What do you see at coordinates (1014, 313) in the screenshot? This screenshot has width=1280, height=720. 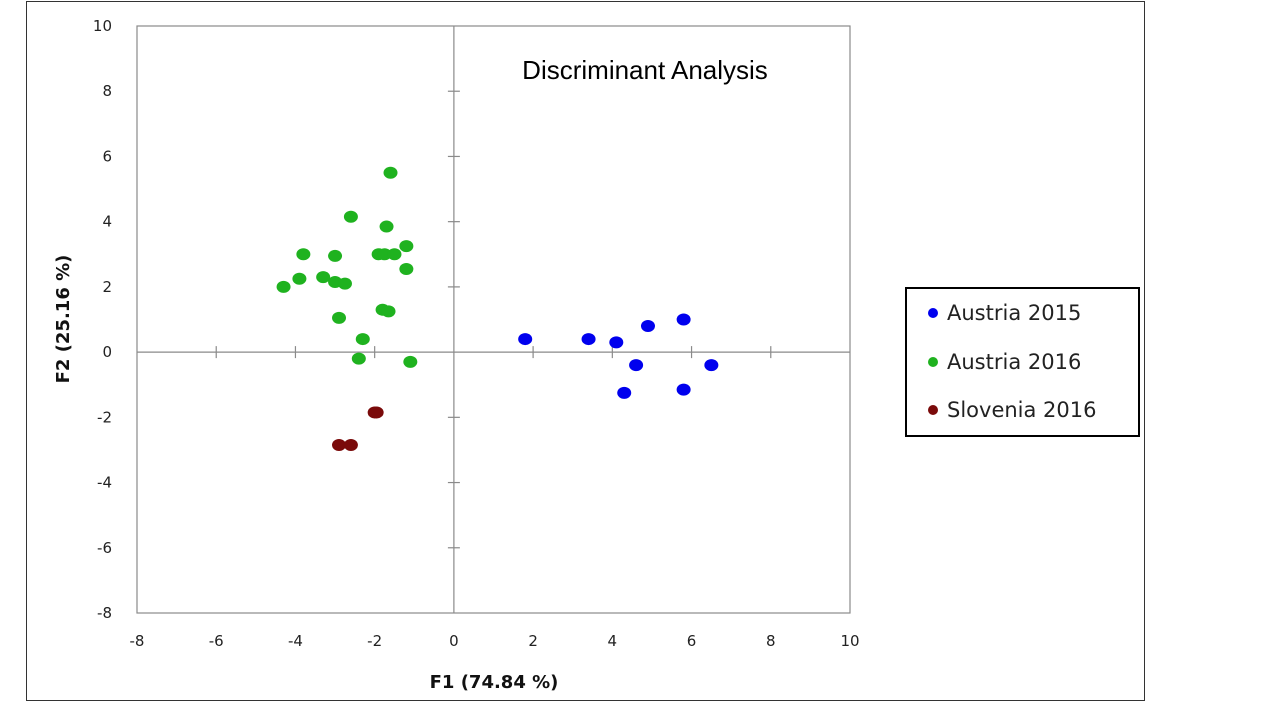 I see `legend-label-austria-2015: Austria 2015` at bounding box center [1014, 313].